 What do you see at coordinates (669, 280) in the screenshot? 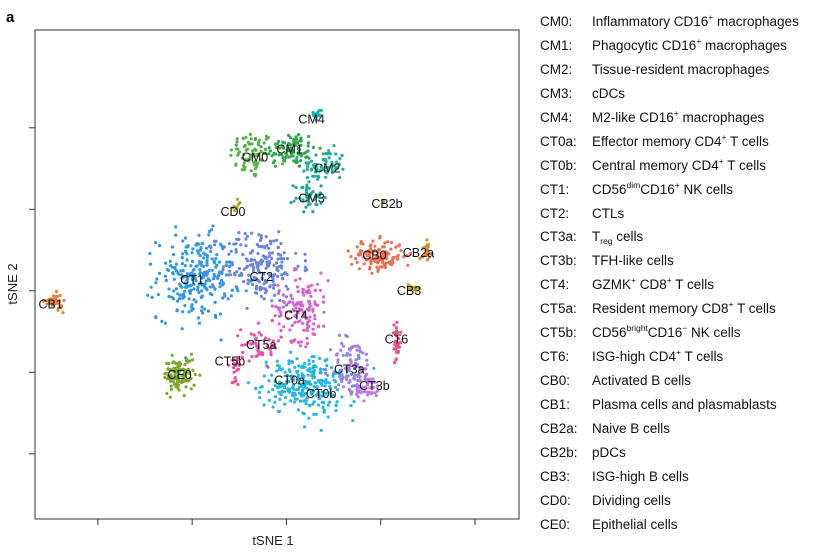
I see `legend-desc-sup2: +` at bounding box center [669, 280].